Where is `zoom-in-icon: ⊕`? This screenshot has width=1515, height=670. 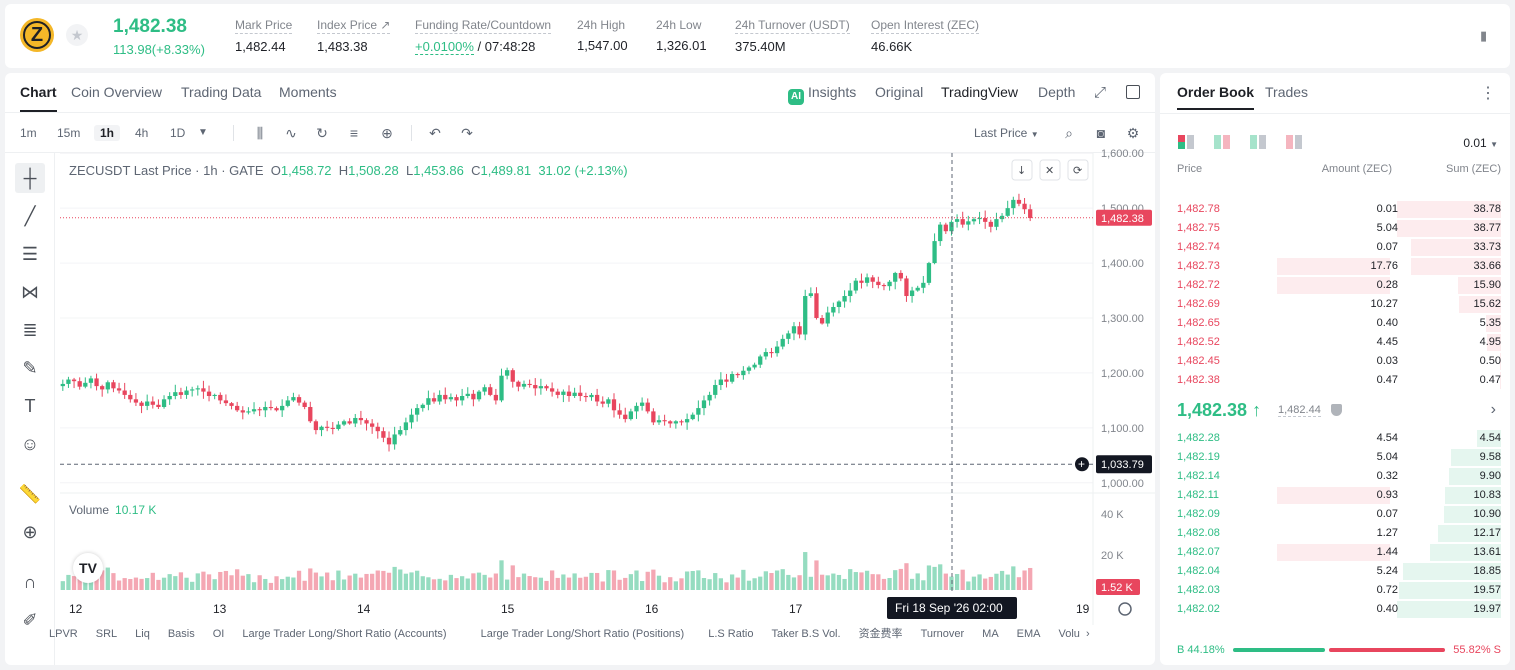
zoom-in-icon: ⊕ is located at coordinates (30, 532).